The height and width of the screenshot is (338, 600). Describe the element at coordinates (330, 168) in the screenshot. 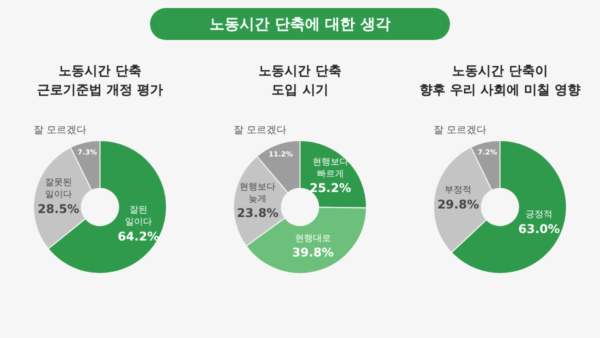

I see `slice-label: 현행보다 빠르게` at that location.